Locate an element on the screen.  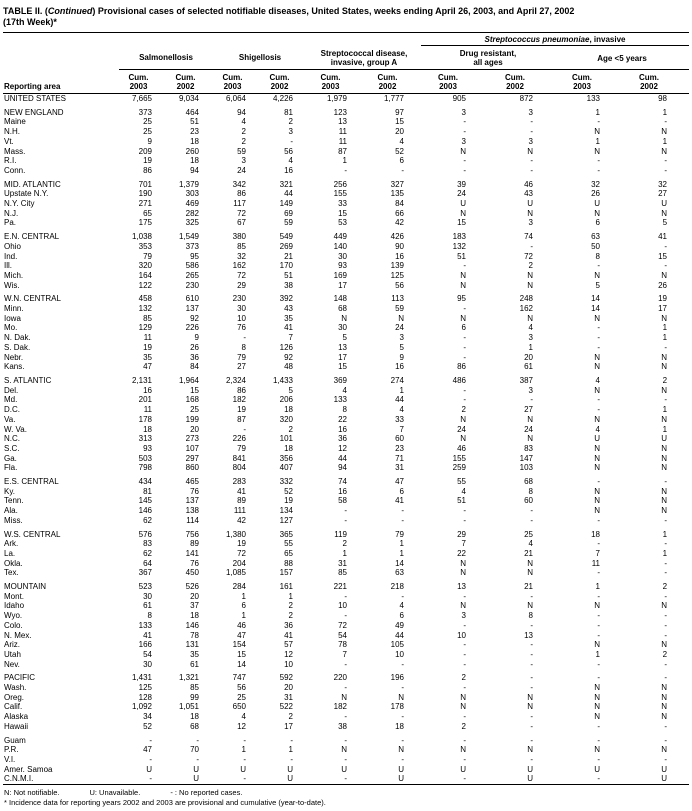
value-cell: 1,380 is located at coordinates (235, 534).